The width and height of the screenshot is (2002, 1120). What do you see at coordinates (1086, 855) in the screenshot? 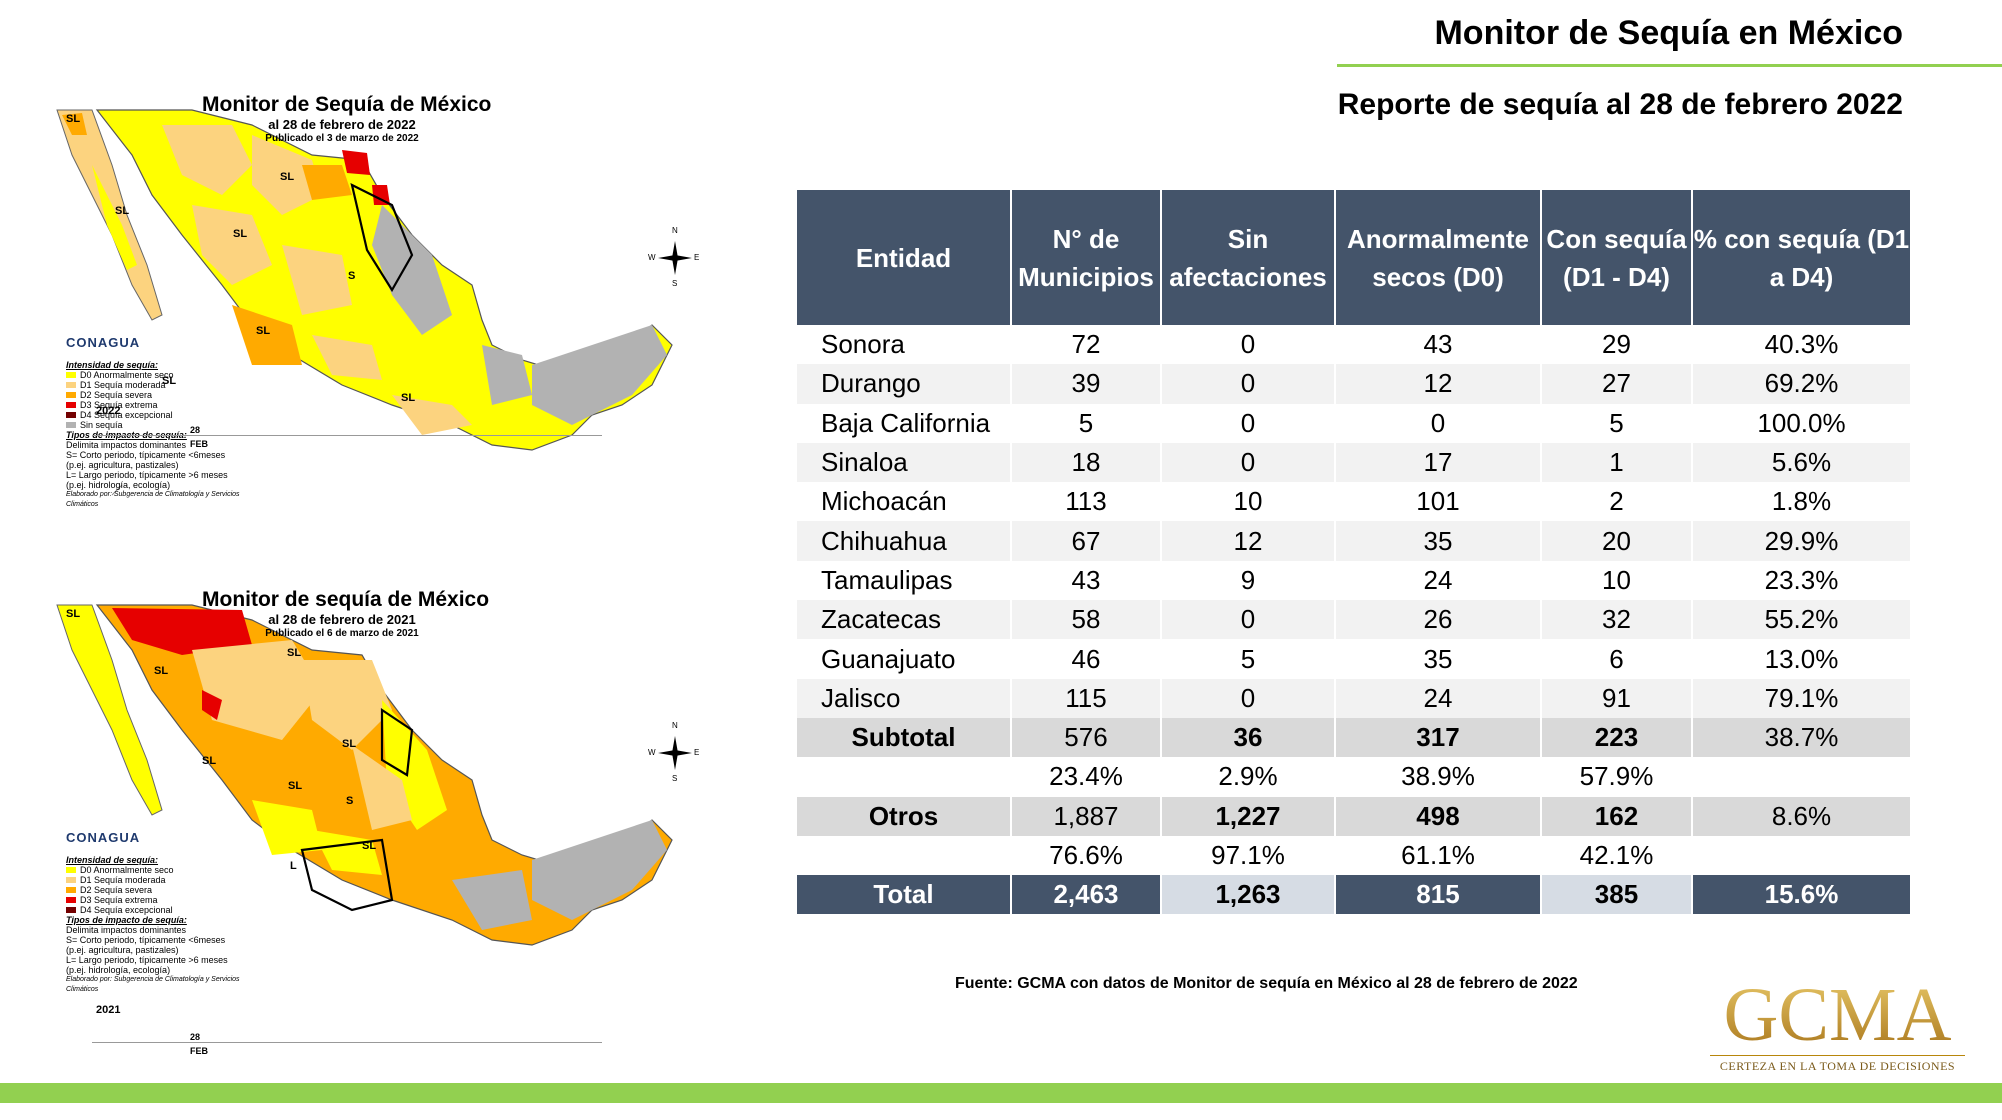
I see `table-cell: 76.6%` at bounding box center [1086, 855].